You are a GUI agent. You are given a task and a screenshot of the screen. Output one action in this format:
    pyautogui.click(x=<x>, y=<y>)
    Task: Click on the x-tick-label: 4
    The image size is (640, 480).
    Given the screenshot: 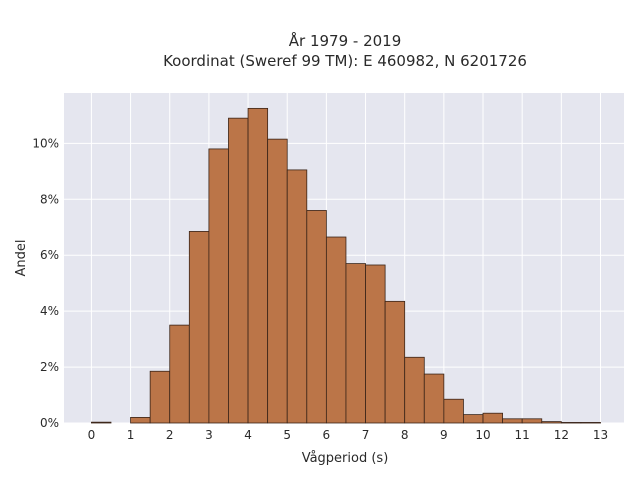 What is the action you would take?
    pyautogui.click(x=248, y=435)
    